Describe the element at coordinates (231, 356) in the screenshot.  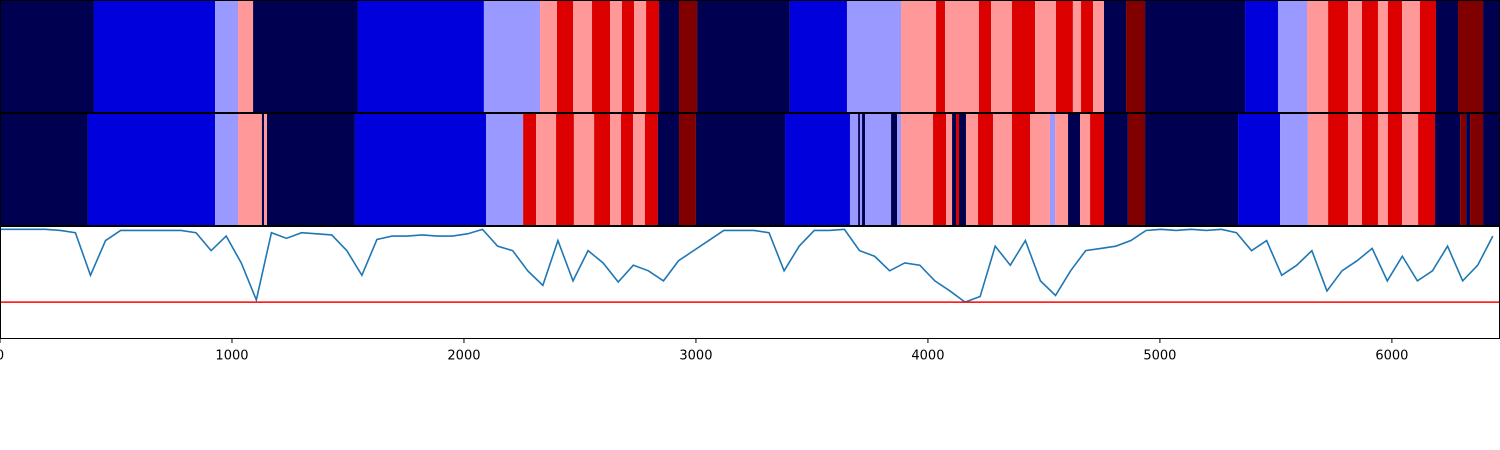
I see `x-tick-label: 1000` at that location.